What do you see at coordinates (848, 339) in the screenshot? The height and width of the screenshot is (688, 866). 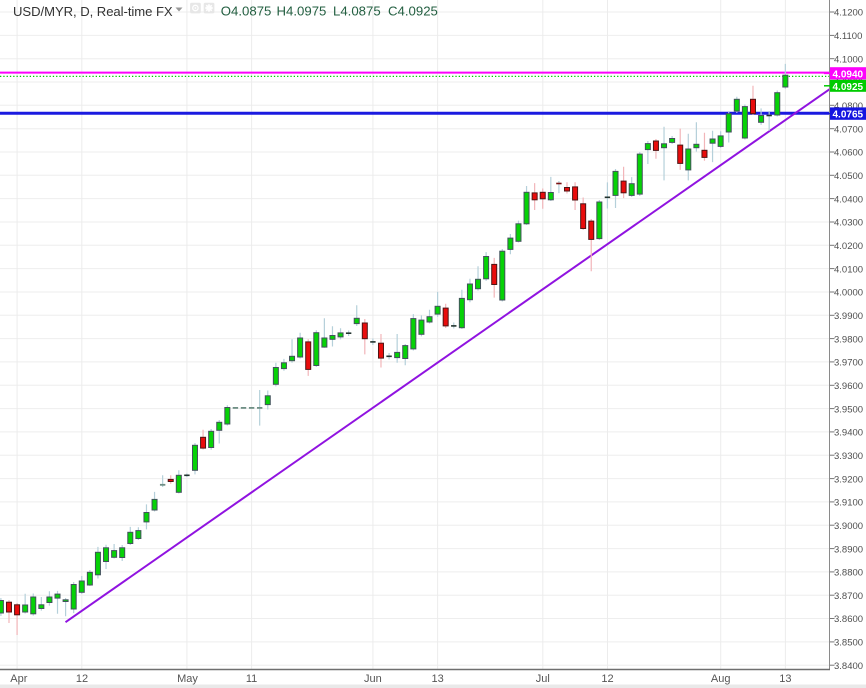 I see `svg-text: 3.9800` at bounding box center [848, 339].